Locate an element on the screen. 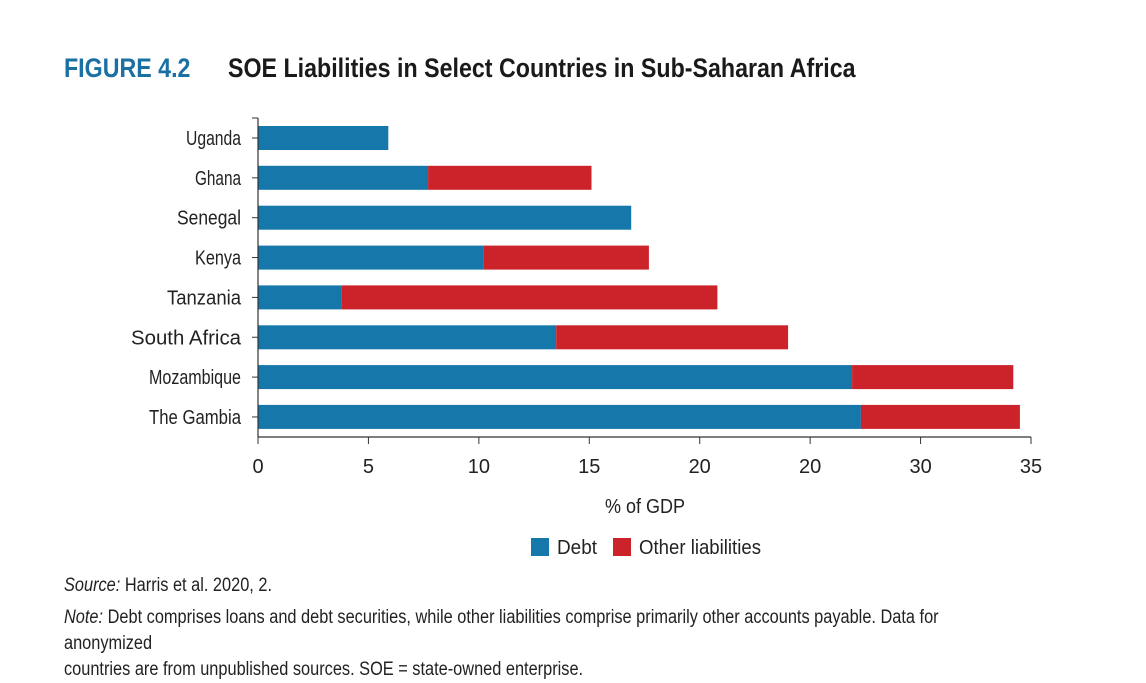  figure-label: FIGURE 4.2 is located at coordinates (127, 67).